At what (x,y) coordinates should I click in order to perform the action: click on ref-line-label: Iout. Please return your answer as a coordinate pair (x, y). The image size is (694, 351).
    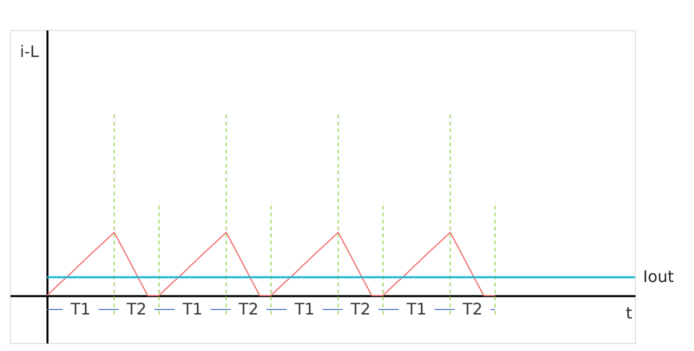
    Looking at the image, I should click on (658, 276).